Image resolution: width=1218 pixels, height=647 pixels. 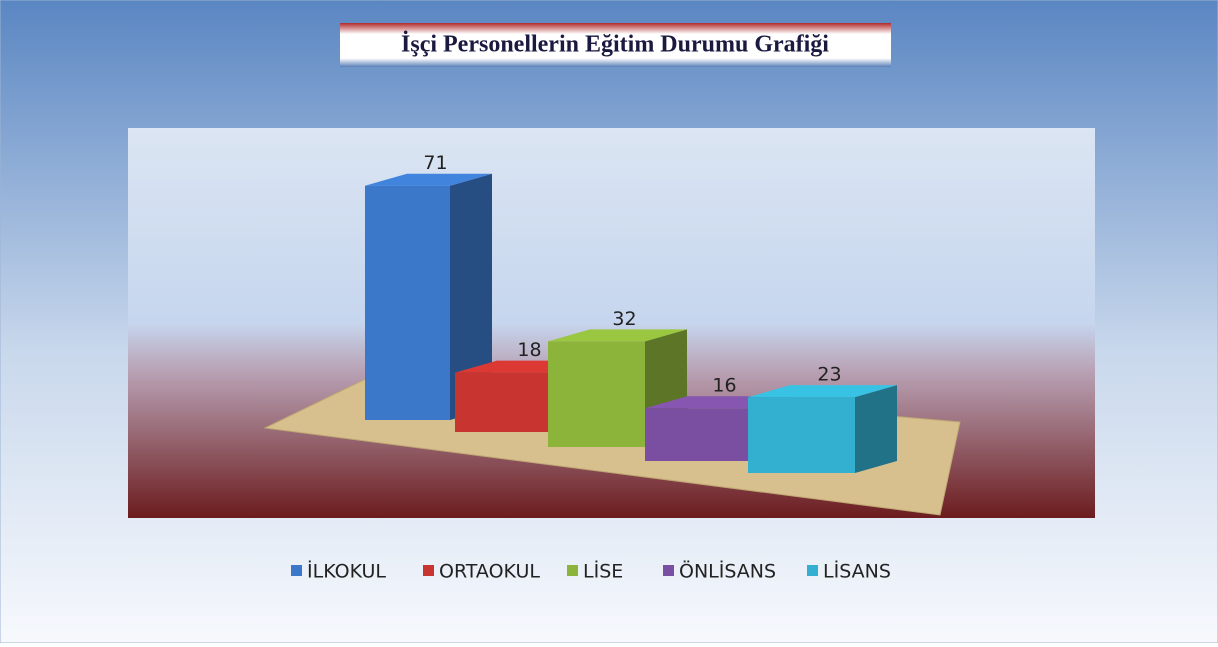 I want to click on legend-label: İLKOKUL, so click(x=346, y=571).